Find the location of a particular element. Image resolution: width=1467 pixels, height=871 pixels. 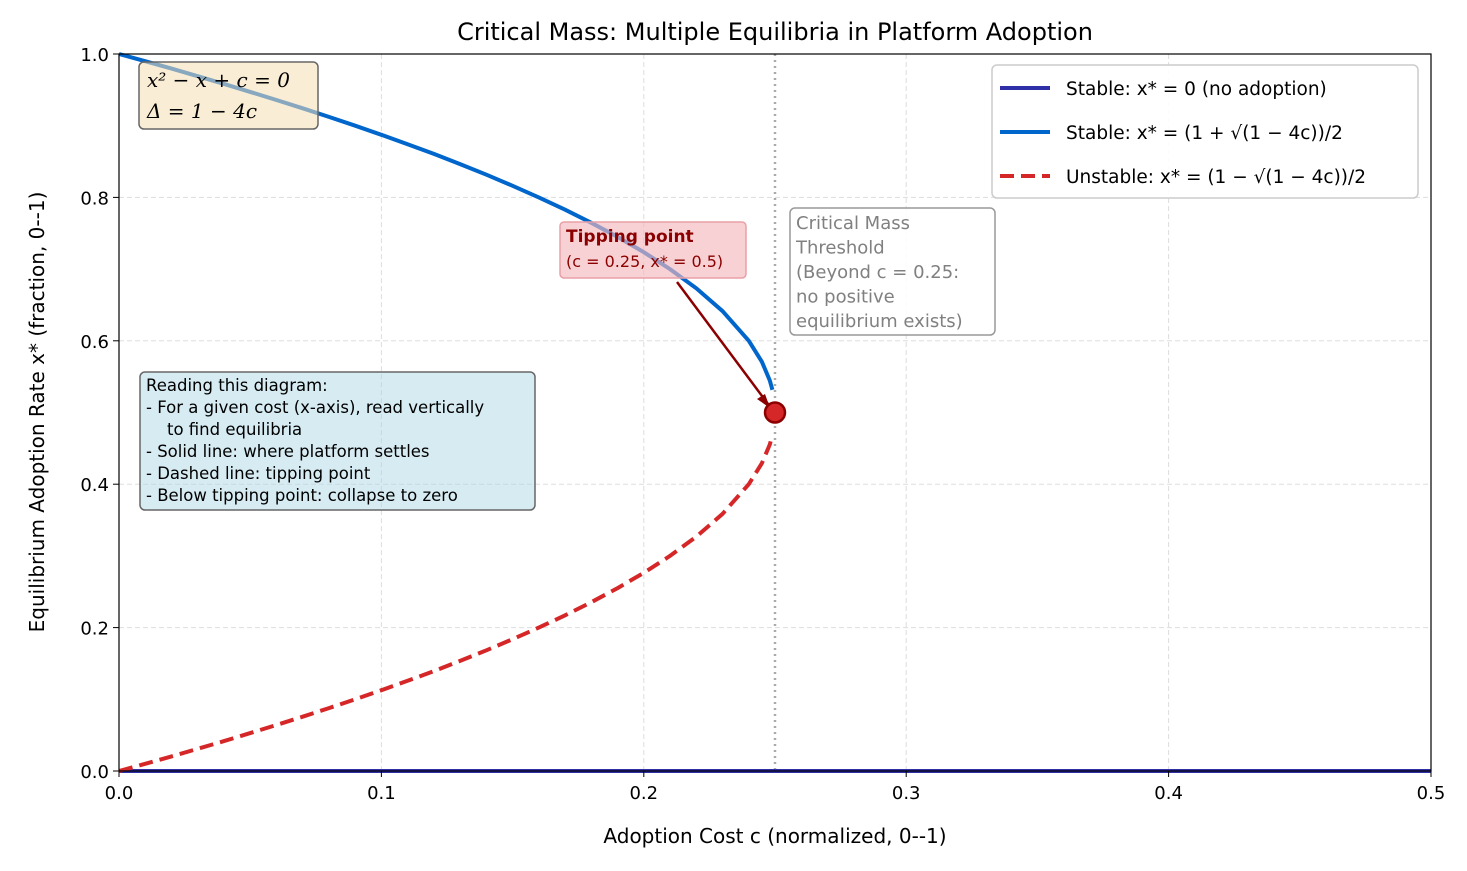

x-tick-label: 0.1 is located at coordinates (381, 793).